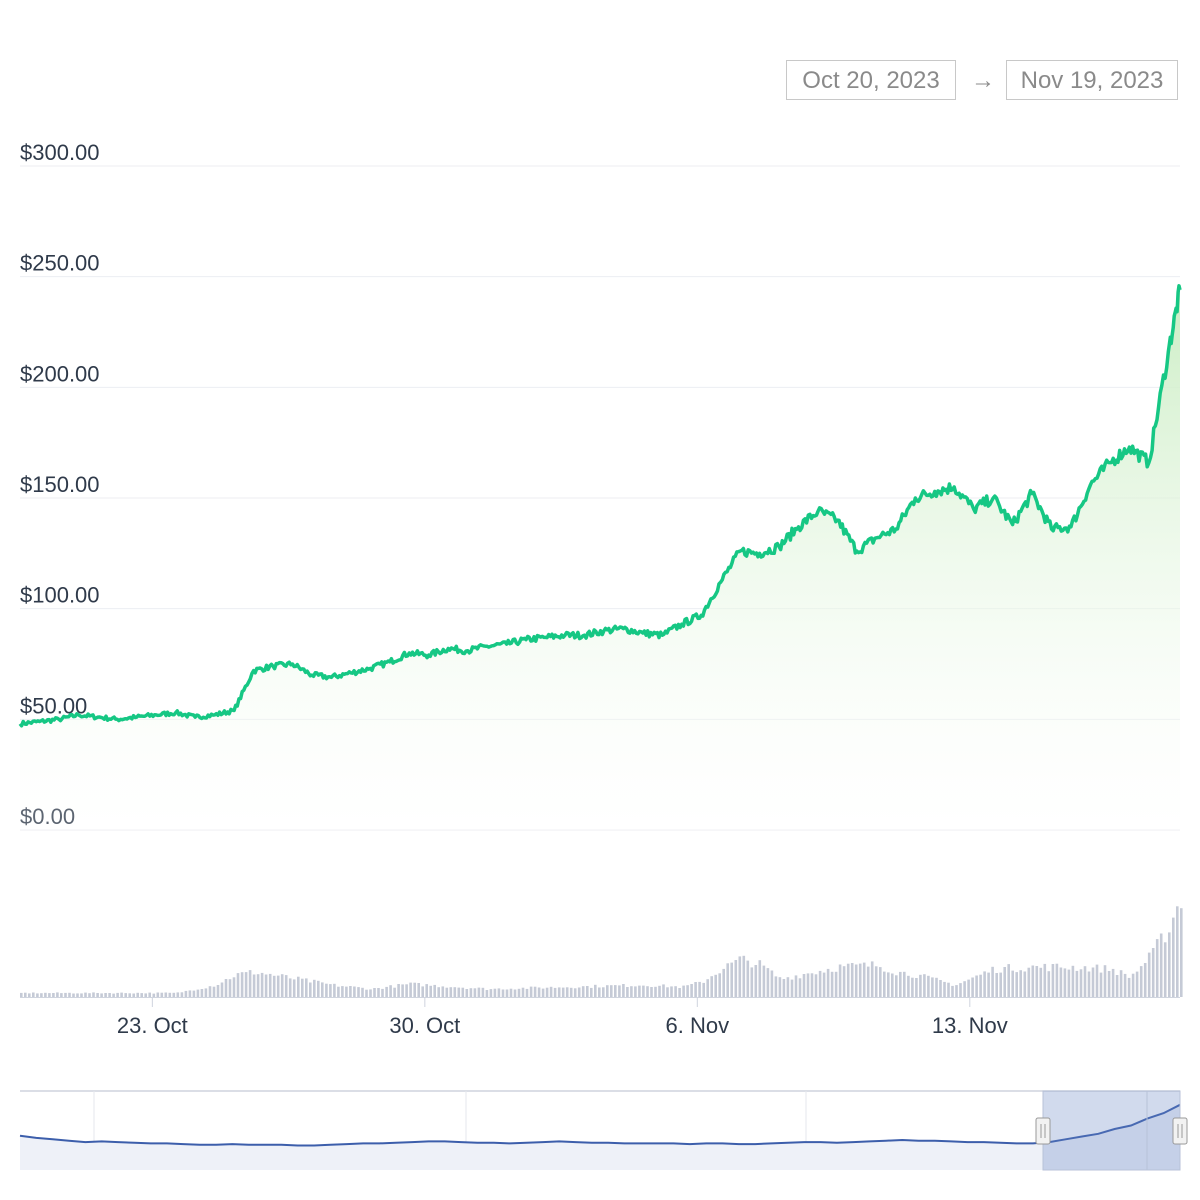  Describe the element at coordinates (1180, 1131) in the screenshot. I see `navigator-handle-right` at that location.